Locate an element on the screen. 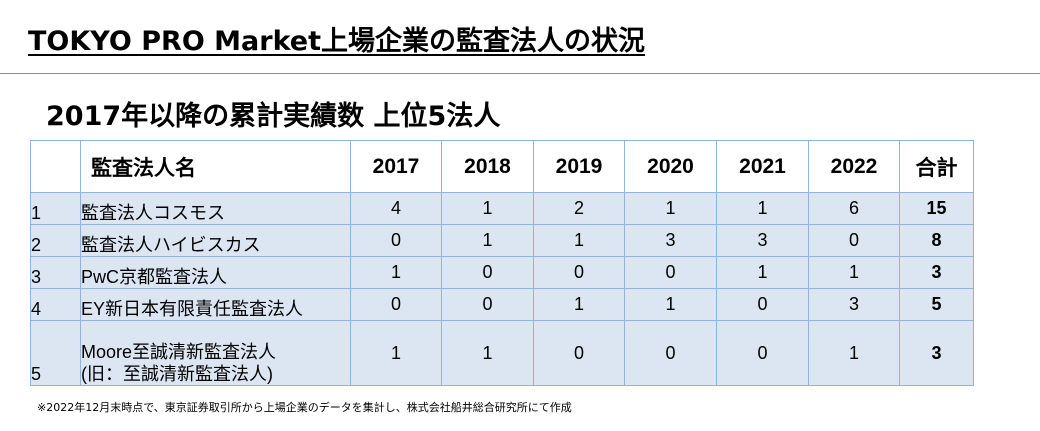  table-row: 1 監査法人コスモス 4 1 2 1 1 6 15 is located at coordinates (502, 208).